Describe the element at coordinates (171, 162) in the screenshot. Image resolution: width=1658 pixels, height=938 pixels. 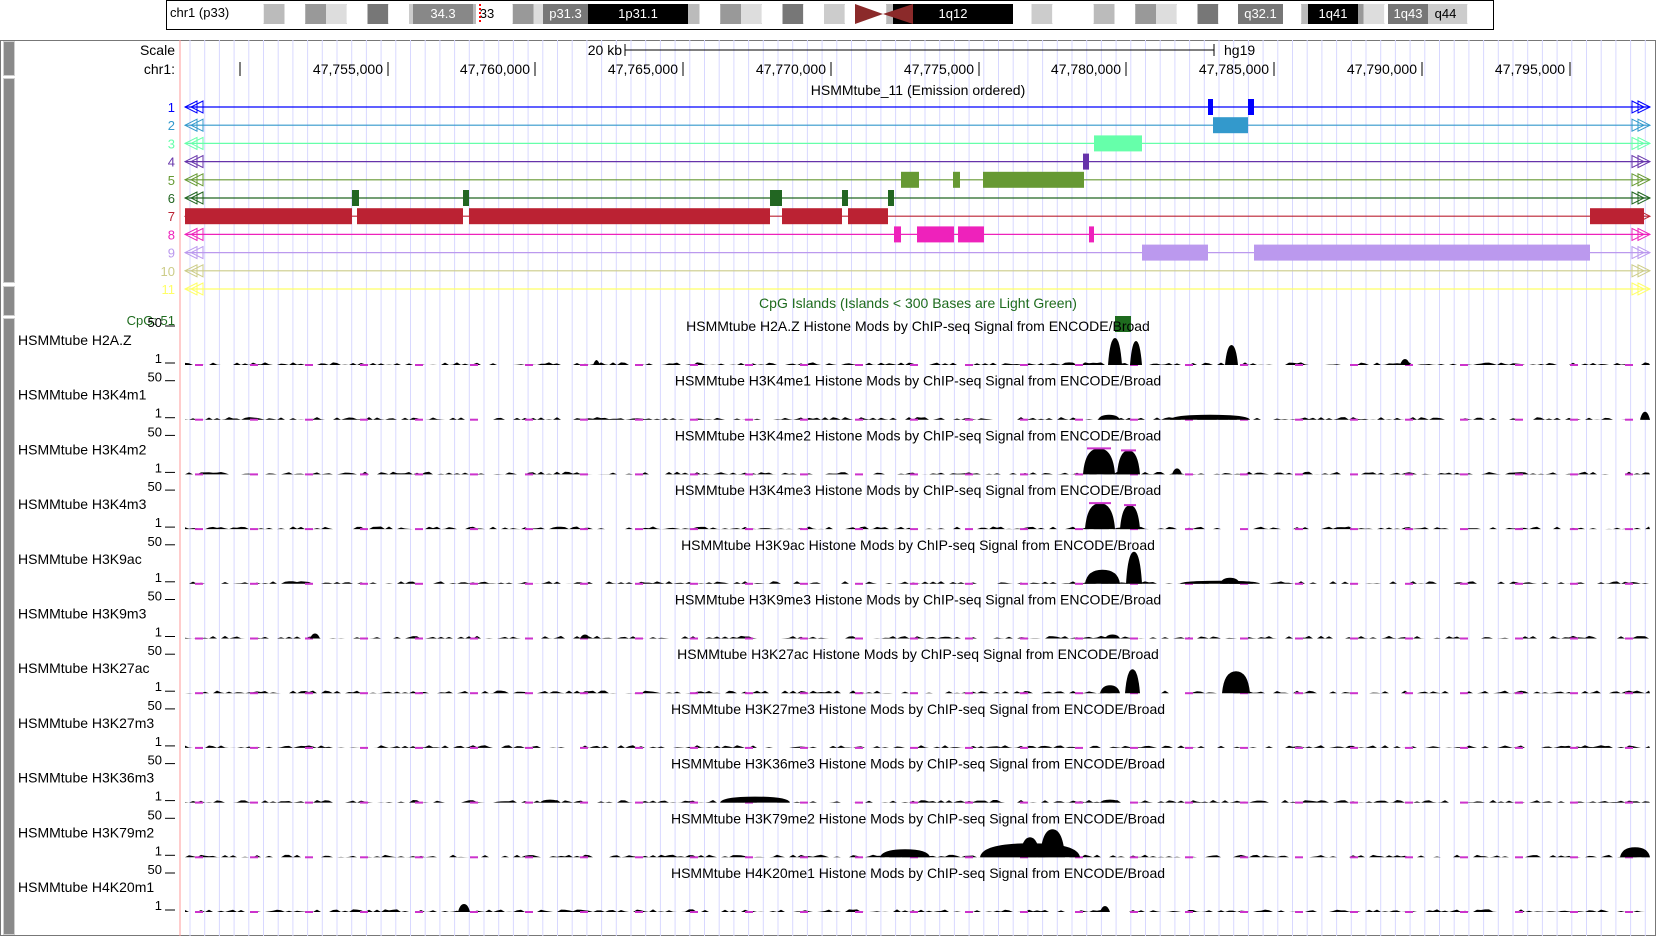
I see `hmm-state-label: 4` at that location.